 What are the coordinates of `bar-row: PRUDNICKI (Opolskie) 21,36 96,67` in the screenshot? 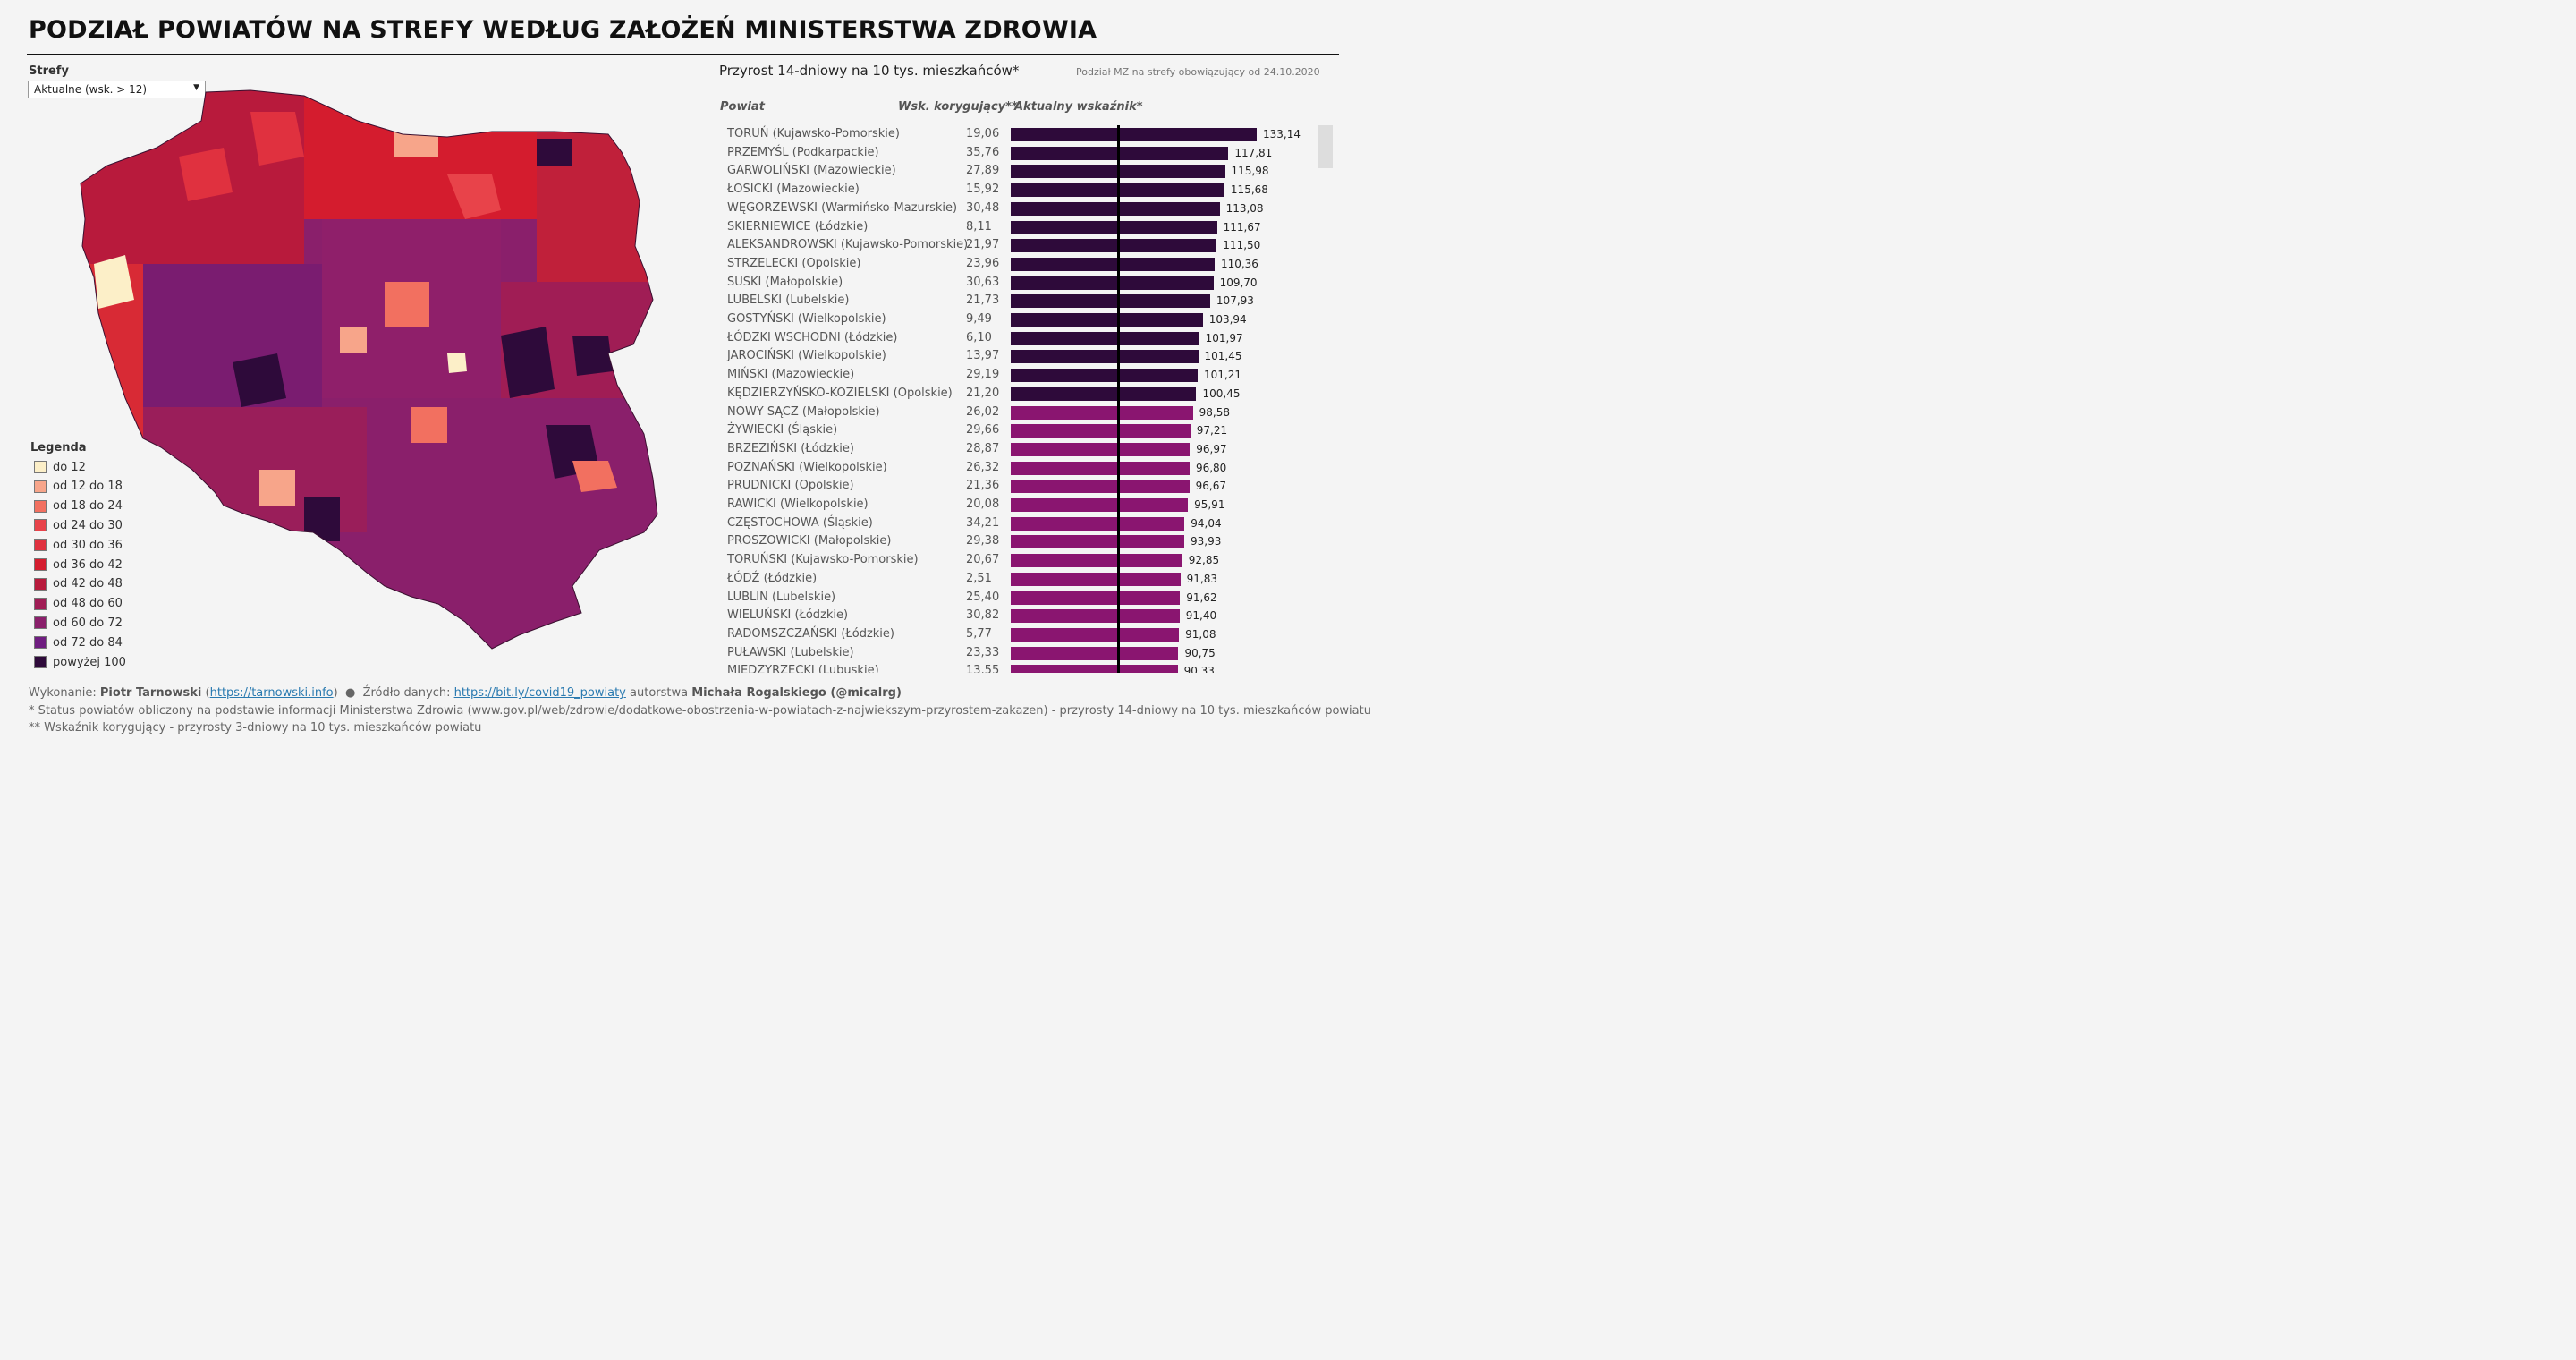 It's located at (1020, 486).